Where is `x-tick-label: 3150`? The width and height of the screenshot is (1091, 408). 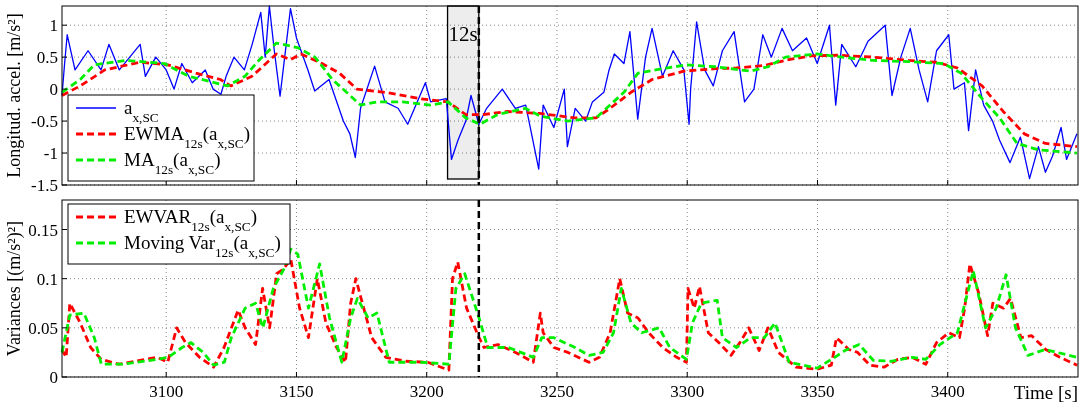 x-tick-label: 3150 is located at coordinates (296, 391).